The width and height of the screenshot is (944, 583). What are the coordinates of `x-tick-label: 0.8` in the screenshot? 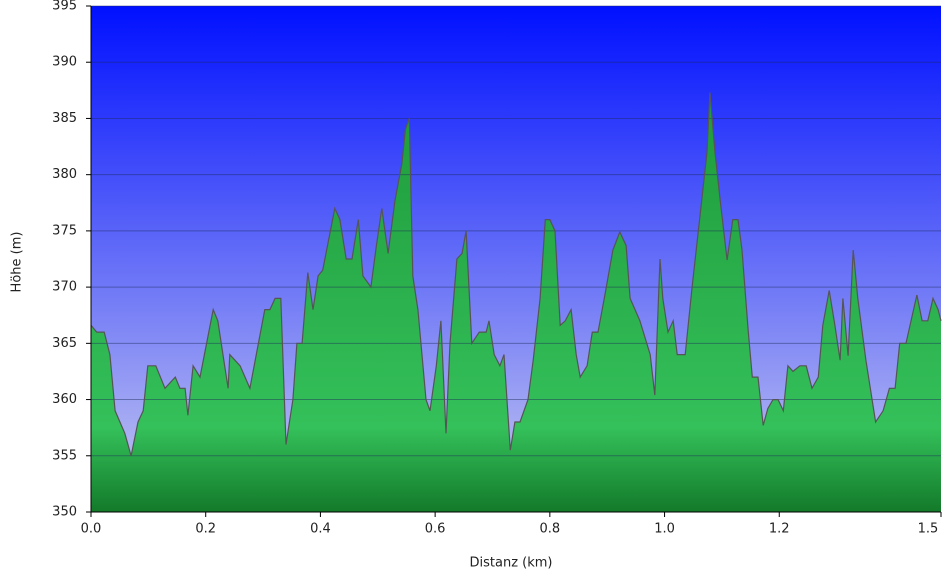 It's located at (549, 529).